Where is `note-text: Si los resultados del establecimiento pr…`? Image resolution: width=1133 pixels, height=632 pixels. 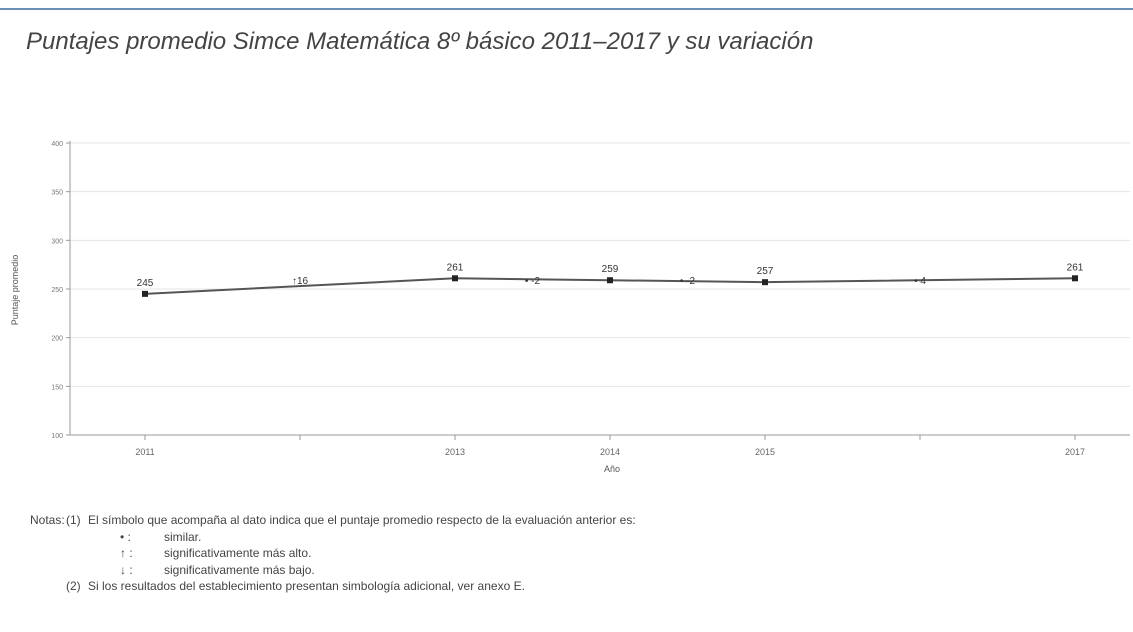
note-text: Si los resultados del establecimiento pr… is located at coordinates (306, 586).